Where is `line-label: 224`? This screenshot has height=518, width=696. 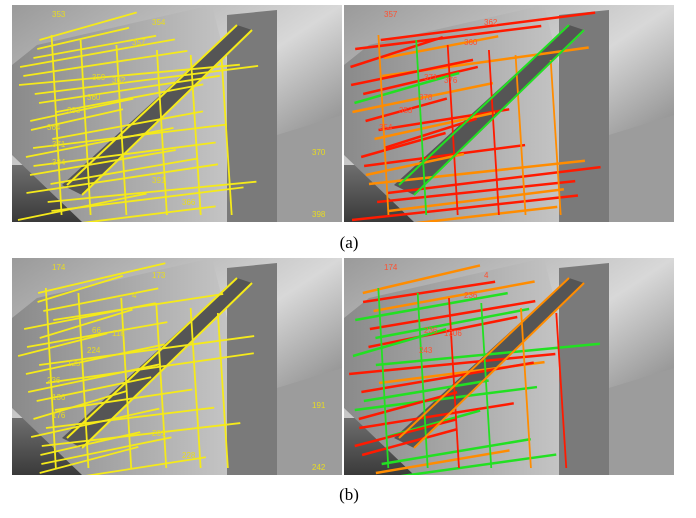 line-label: 224 is located at coordinates (94, 350).